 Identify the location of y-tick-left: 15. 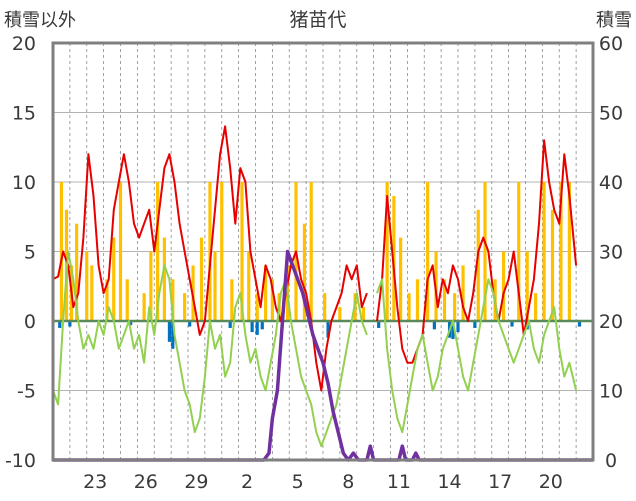
(24, 114).